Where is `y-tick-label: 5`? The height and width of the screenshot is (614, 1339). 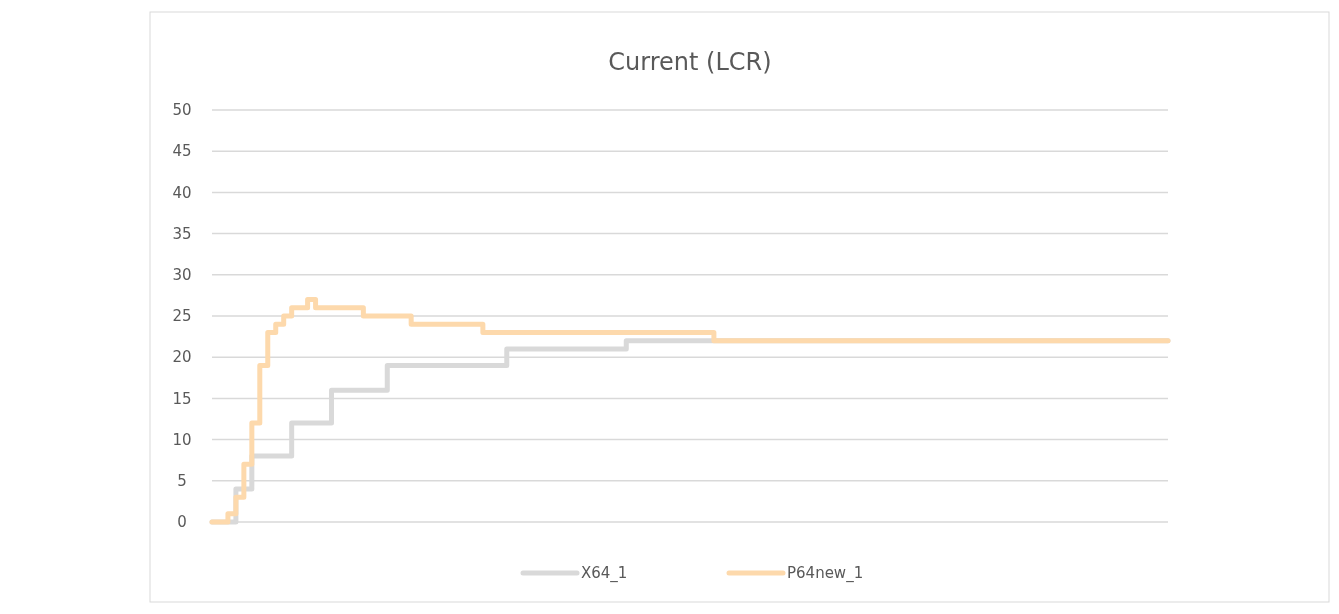 y-tick-label: 5 is located at coordinates (182, 481).